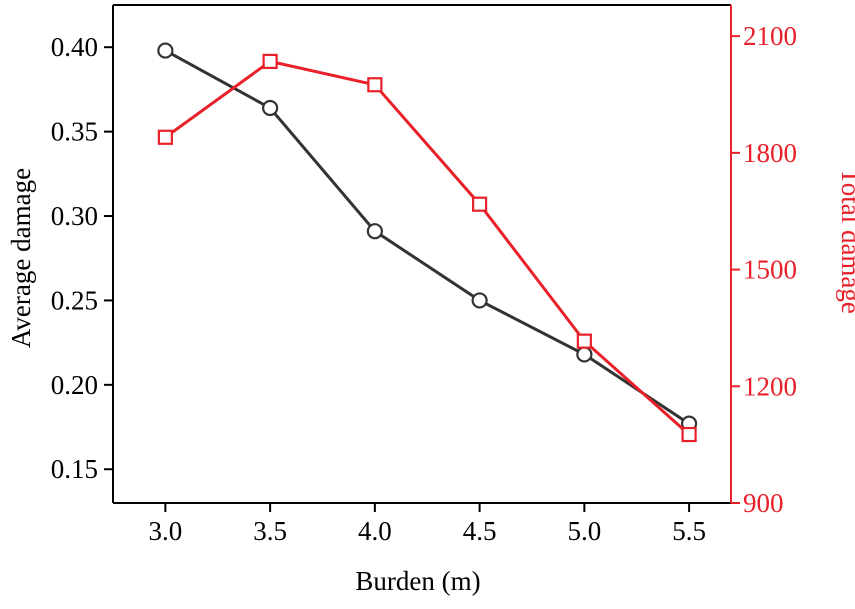  Describe the element at coordinates (74, 300) in the screenshot. I see `y-left-tick-label: 0.25` at that location.